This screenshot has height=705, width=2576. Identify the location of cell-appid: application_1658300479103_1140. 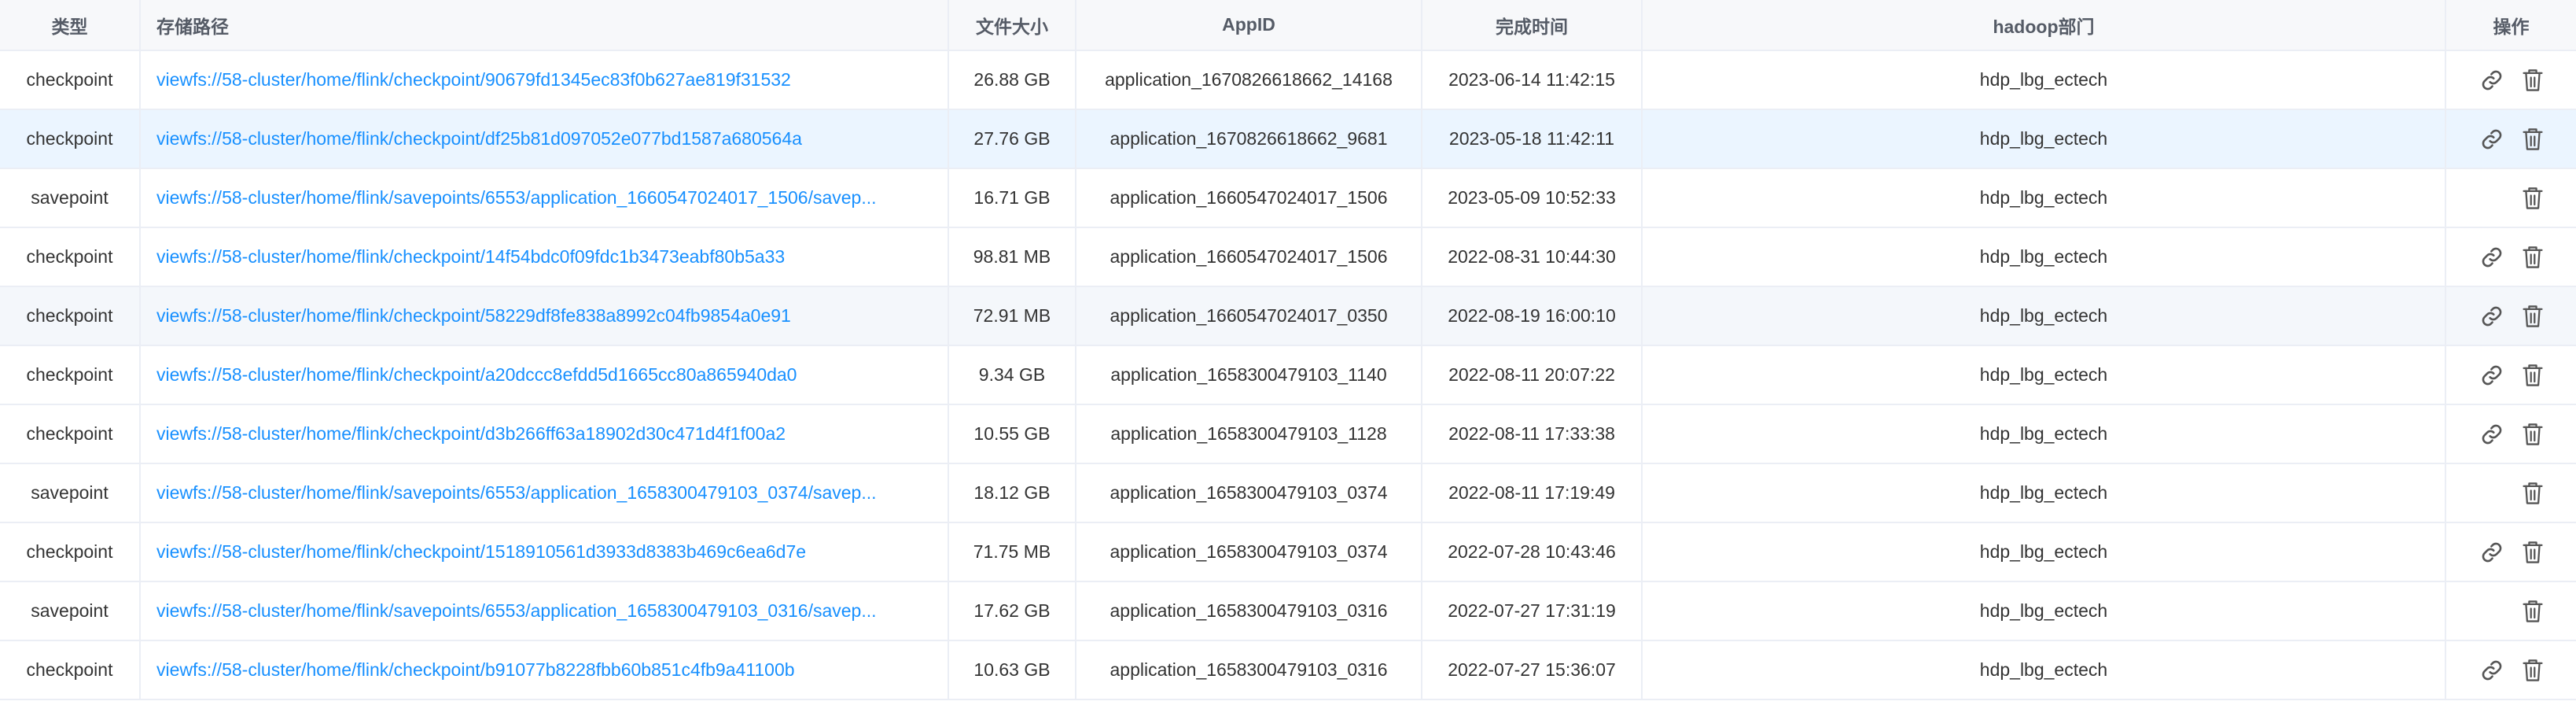
(1249, 375).